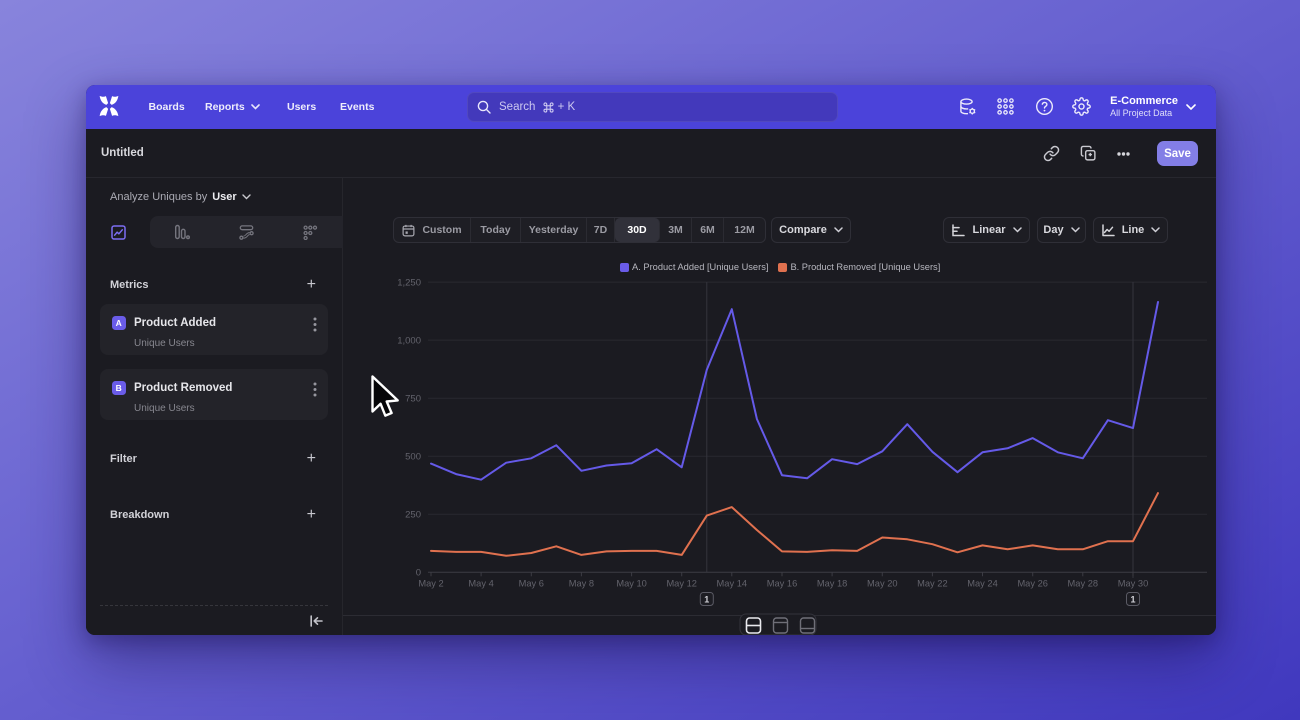 The image size is (1300, 720). Describe the element at coordinates (531, 584) in the screenshot. I see `svg-text: May 6` at that location.